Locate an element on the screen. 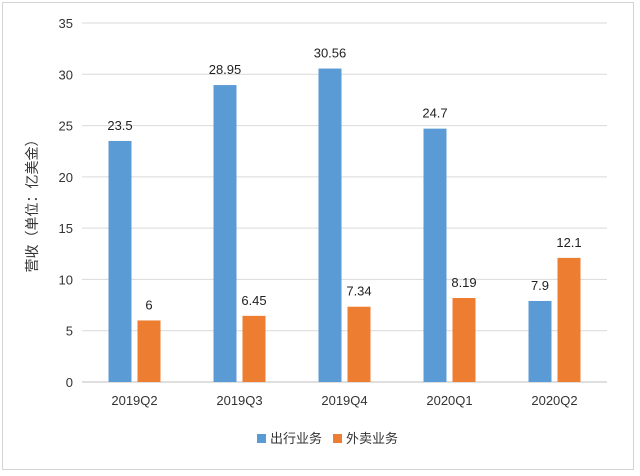 The image size is (640, 476). y-tick-label: 15 is located at coordinates (66, 228).